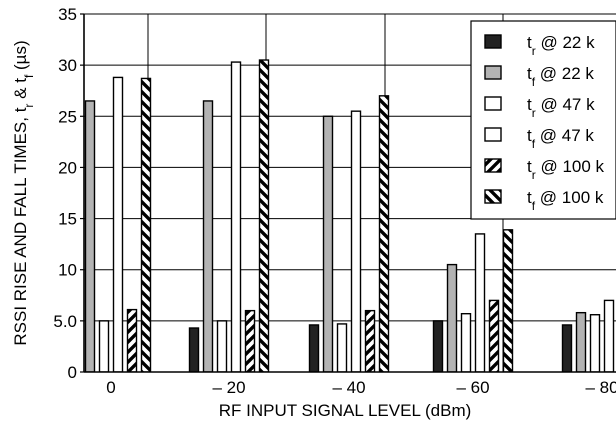 The image size is (616, 434). I want to click on y-tick-label: 35, so click(67, 14).